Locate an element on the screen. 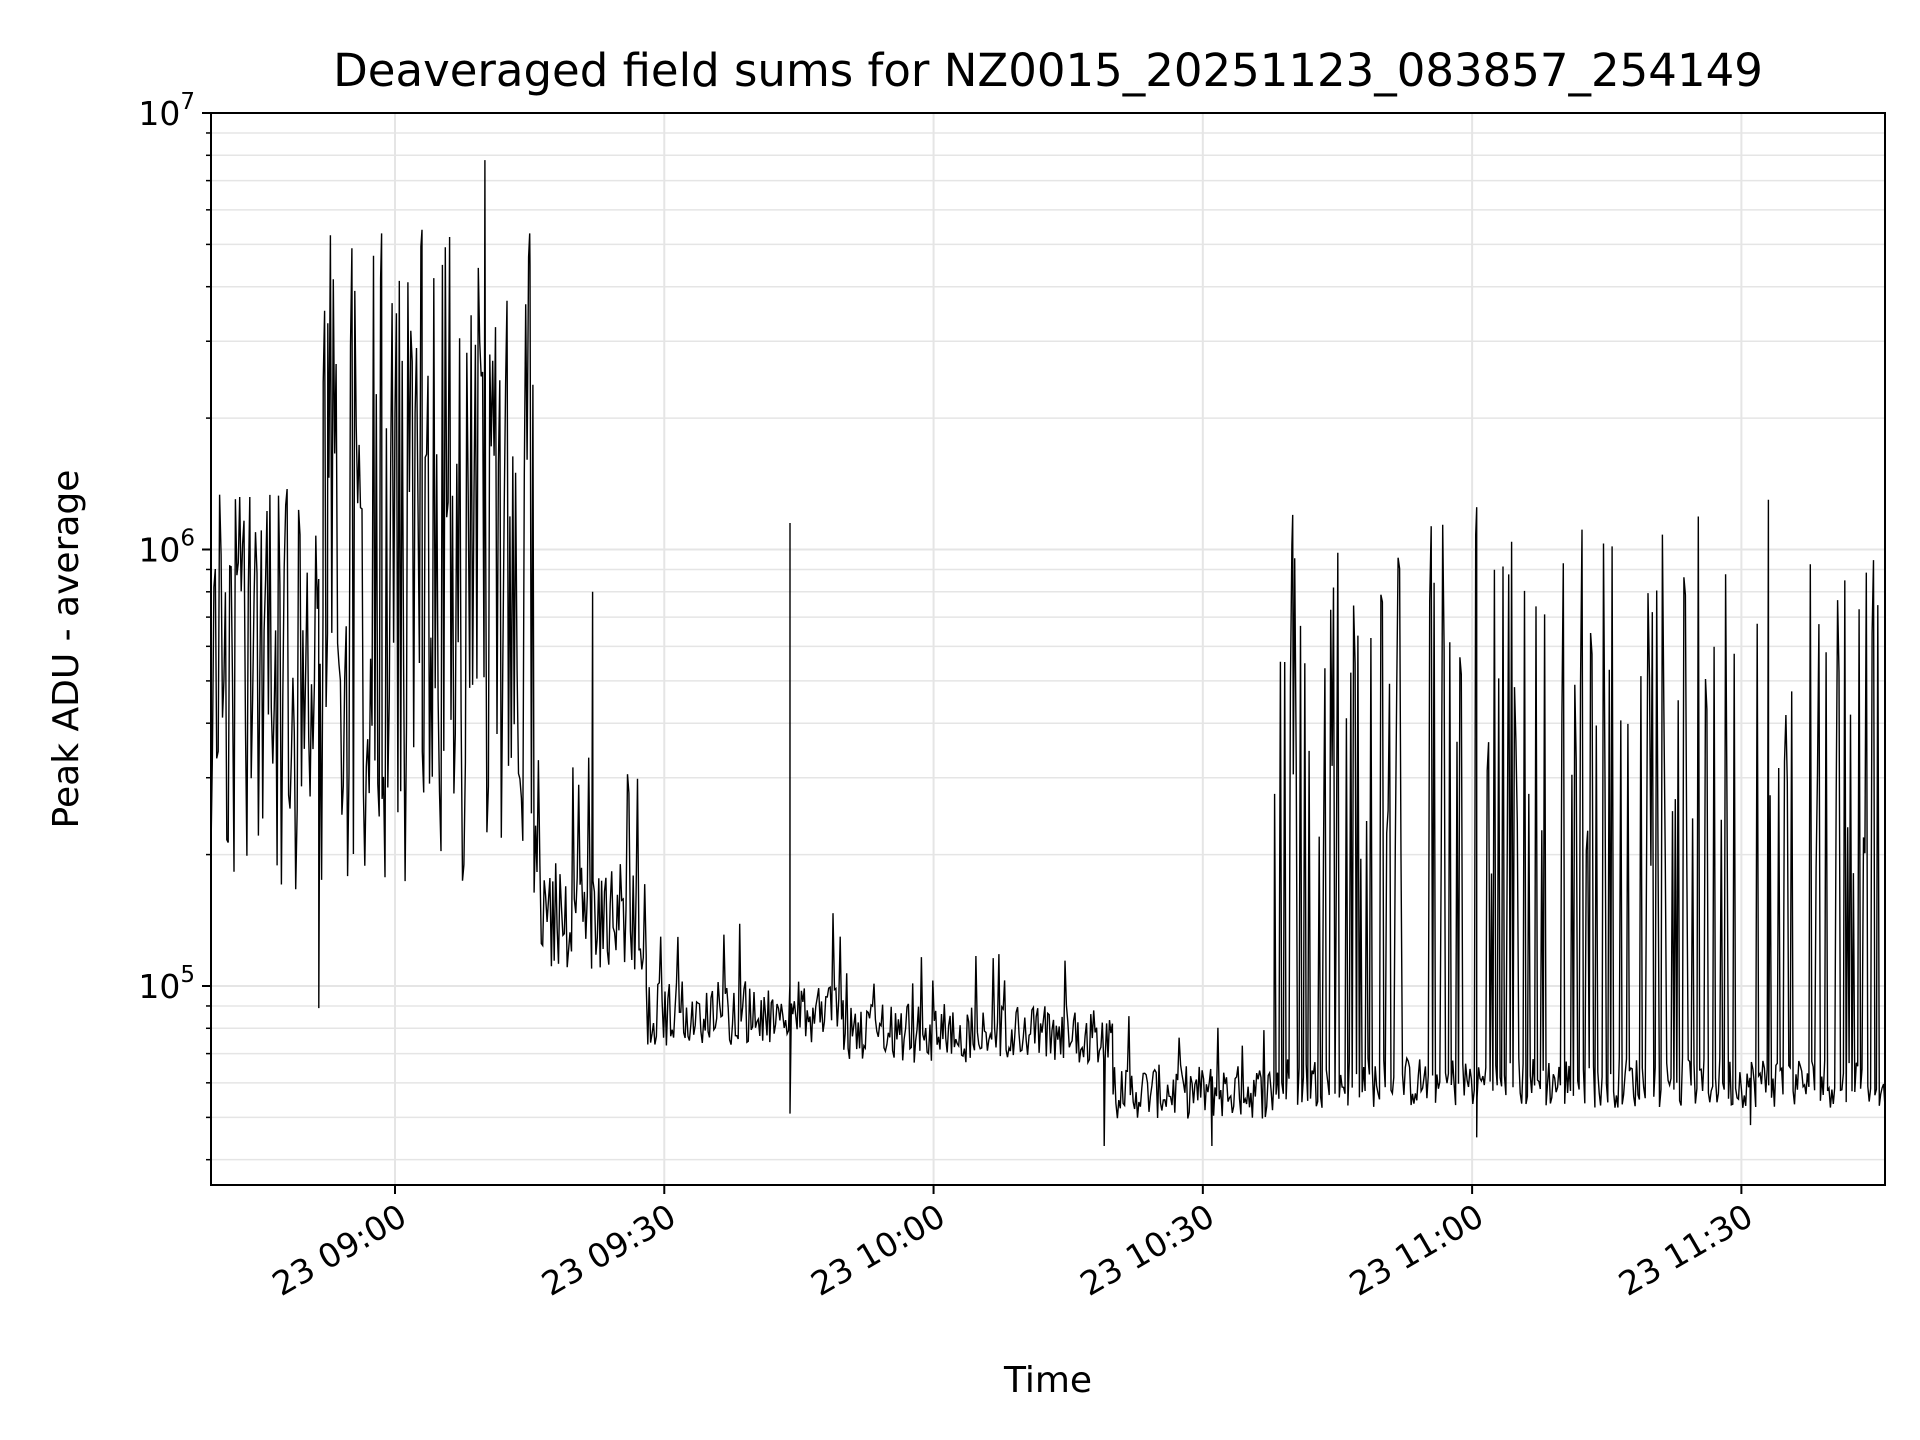 The width and height of the screenshot is (1920, 1440). x-tick-label: 23 11:00 is located at coordinates (1416, 1250).